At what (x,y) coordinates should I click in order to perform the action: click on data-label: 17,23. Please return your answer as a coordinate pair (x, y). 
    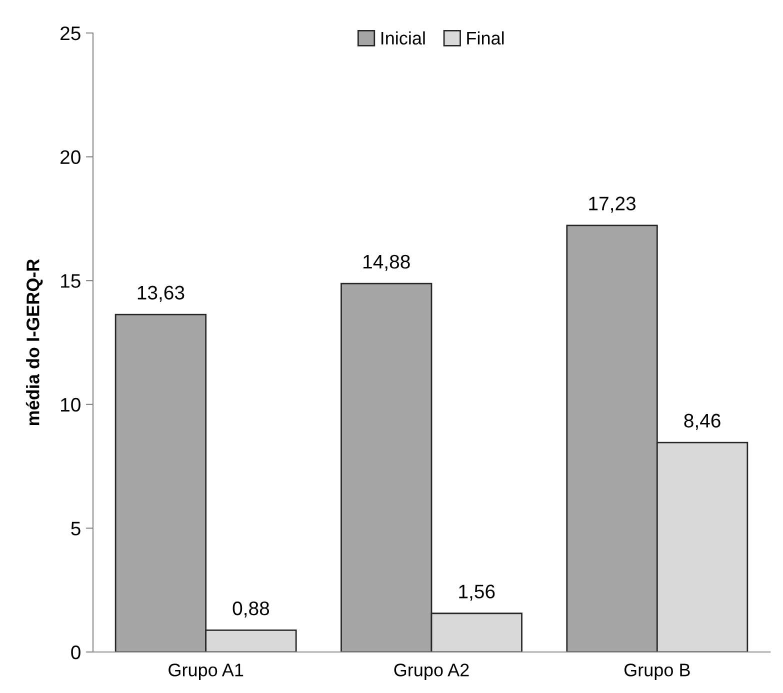
    Looking at the image, I should click on (612, 204).